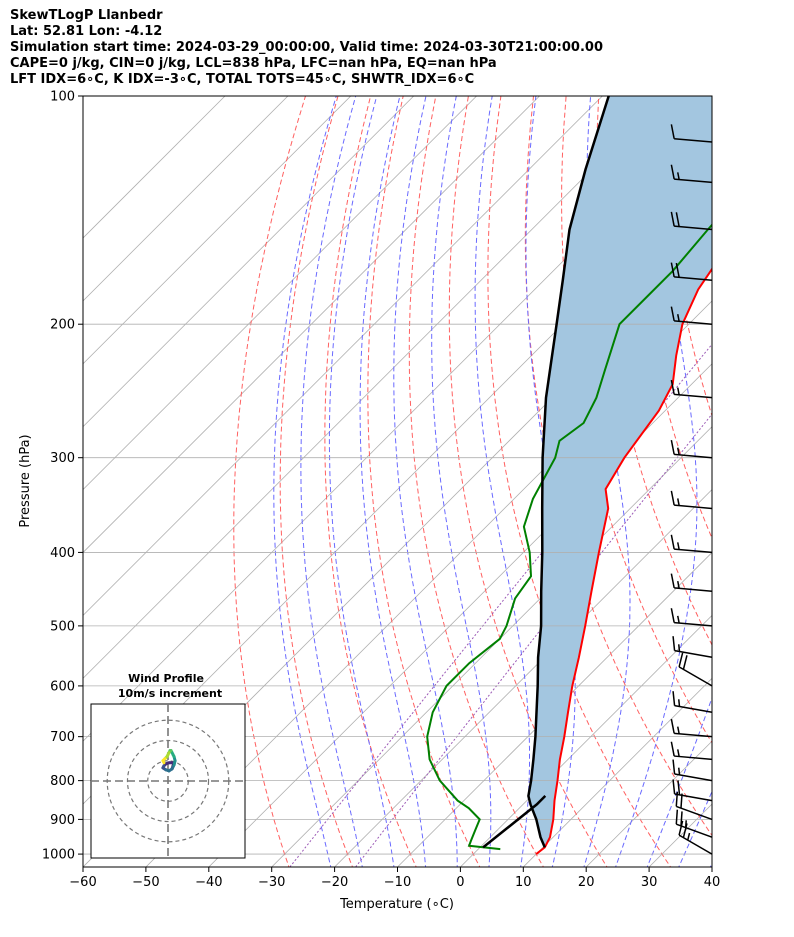  Describe the element at coordinates (586, 882) in the screenshot. I see `x-tick-label: 20` at that location.